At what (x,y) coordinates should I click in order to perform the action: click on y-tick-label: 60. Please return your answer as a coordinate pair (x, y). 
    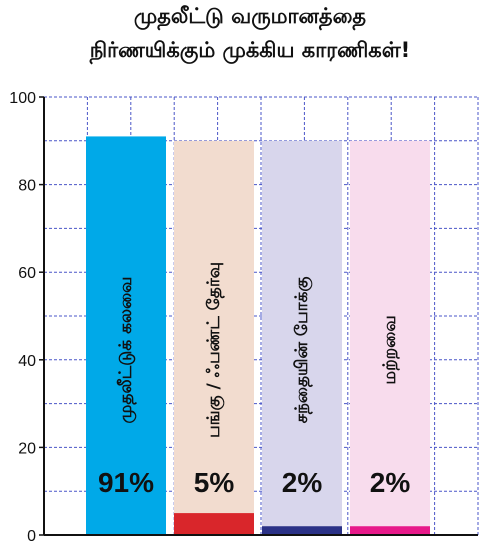
    Looking at the image, I should click on (27, 273).